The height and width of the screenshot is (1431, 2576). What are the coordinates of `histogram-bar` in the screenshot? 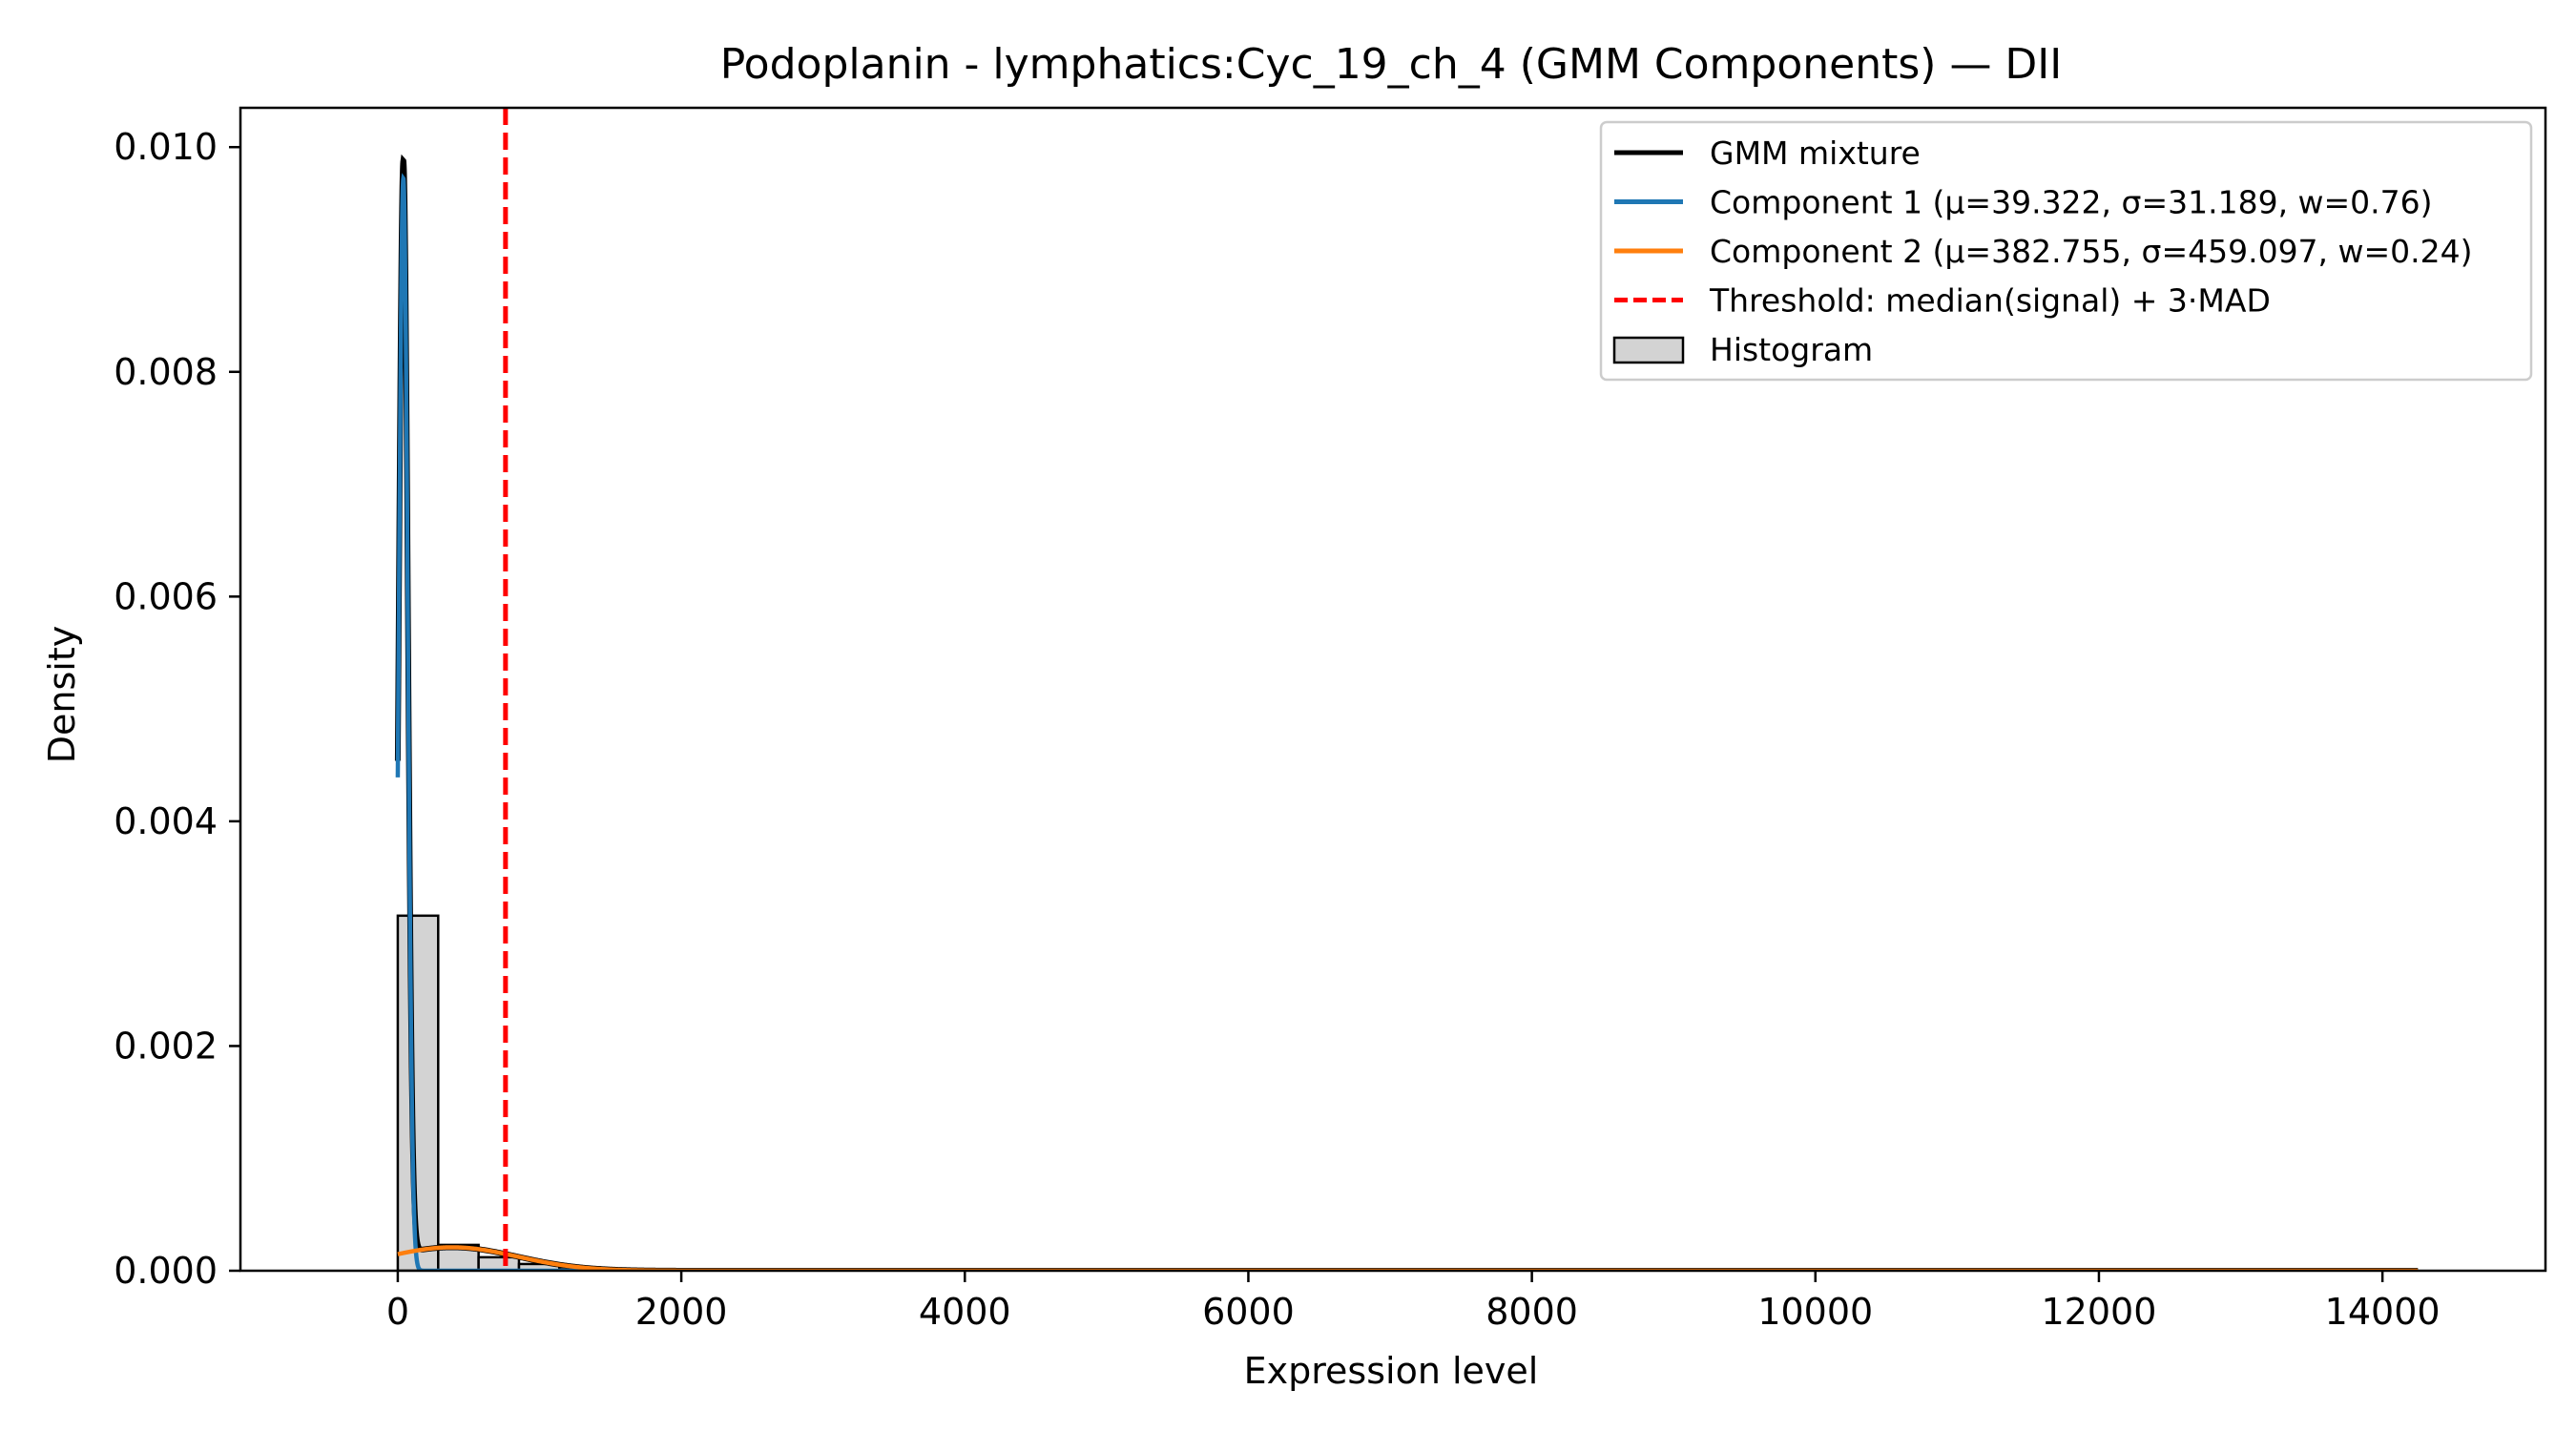 It's located at (418, 1092).